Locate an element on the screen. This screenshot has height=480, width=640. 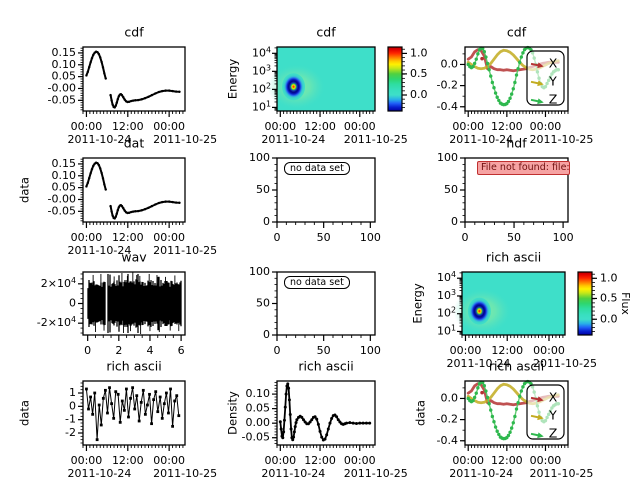
y-tick-label: 100 is located at coordinates (259, 157).